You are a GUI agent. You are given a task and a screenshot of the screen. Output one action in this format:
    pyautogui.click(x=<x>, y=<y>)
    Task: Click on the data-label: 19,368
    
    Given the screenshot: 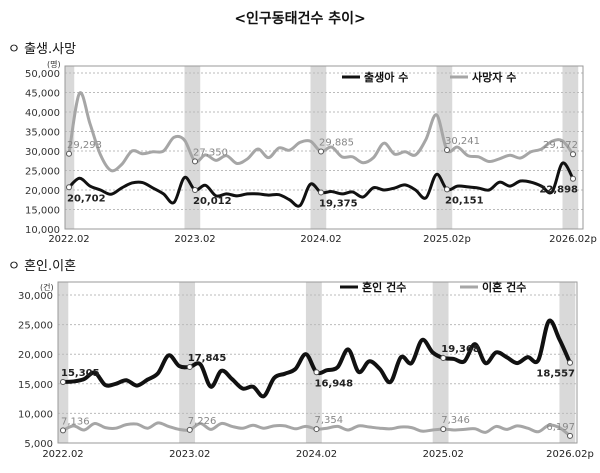 What is the action you would take?
    pyautogui.click(x=460, y=349)
    